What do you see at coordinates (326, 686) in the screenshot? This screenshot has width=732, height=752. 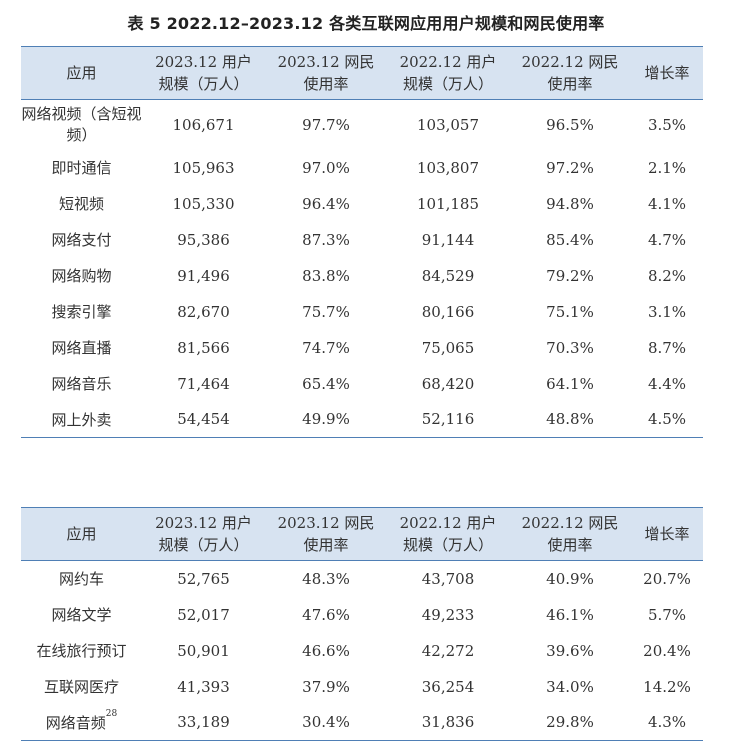 I see `rate-2023: 37.9%` at bounding box center [326, 686].